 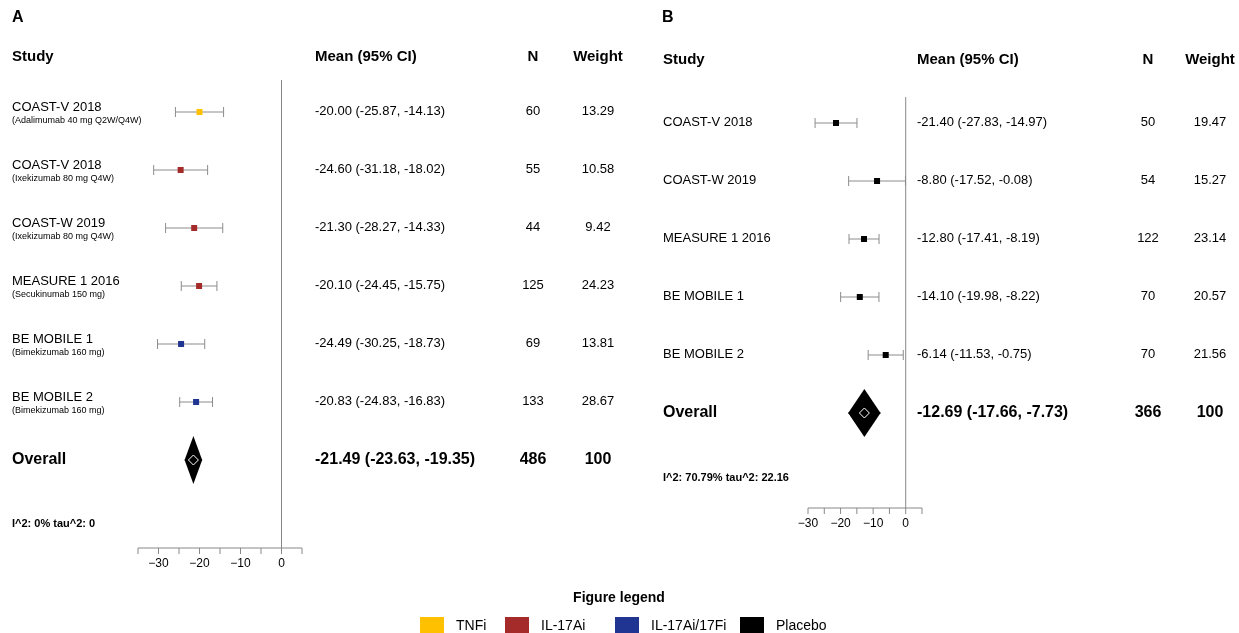 What do you see at coordinates (380, 401) in the screenshot?
I see `text: -20.83 (-24.83, -16.83)` at bounding box center [380, 401].